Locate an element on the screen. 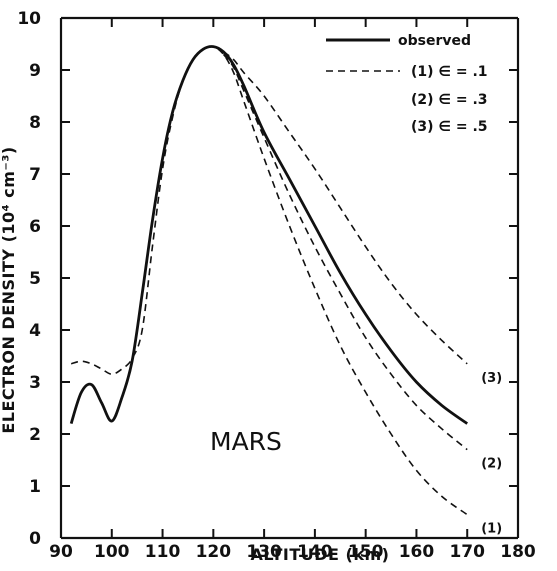  x-tick-label: 130 is located at coordinates (264, 552).